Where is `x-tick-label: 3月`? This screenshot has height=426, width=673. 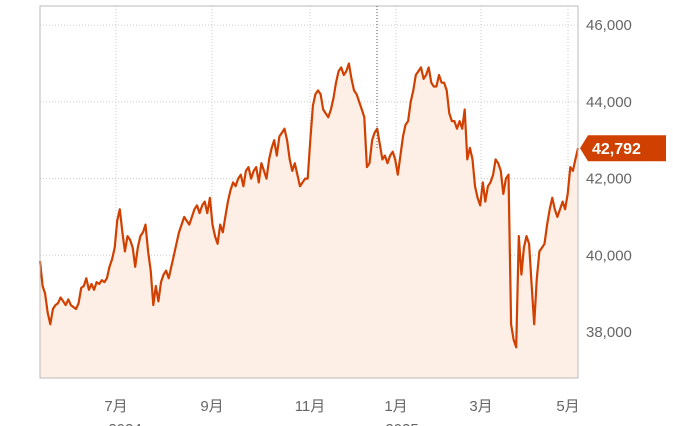
x-tick-label: 3月 is located at coordinates (480, 406).